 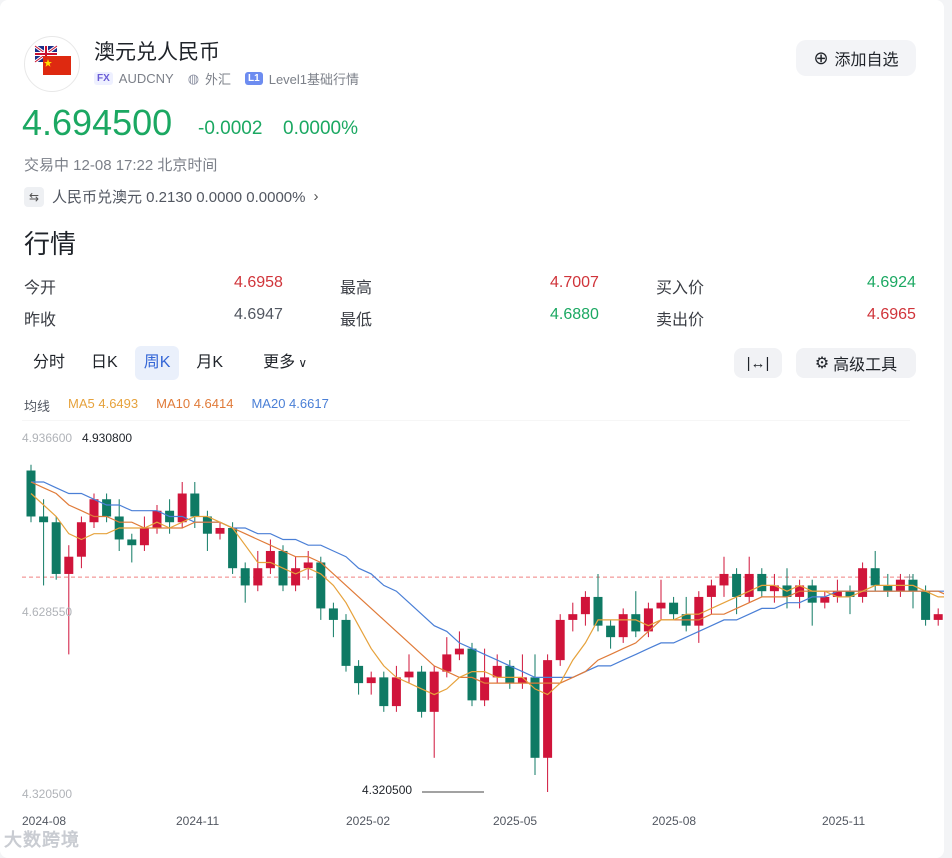 I want to click on add-watchlist-button: ⊕ 添加自选, so click(x=856, y=58).